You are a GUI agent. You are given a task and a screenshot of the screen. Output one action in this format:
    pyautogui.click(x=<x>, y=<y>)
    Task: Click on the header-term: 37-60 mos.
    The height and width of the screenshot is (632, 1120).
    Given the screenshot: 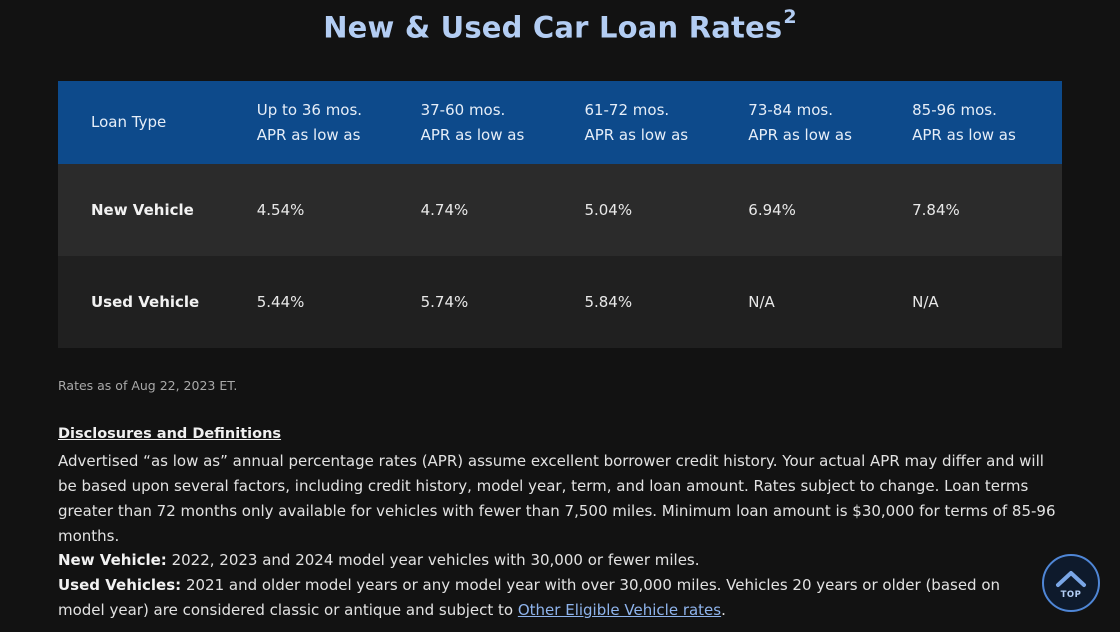 What is the action you would take?
    pyautogui.click(x=463, y=109)
    